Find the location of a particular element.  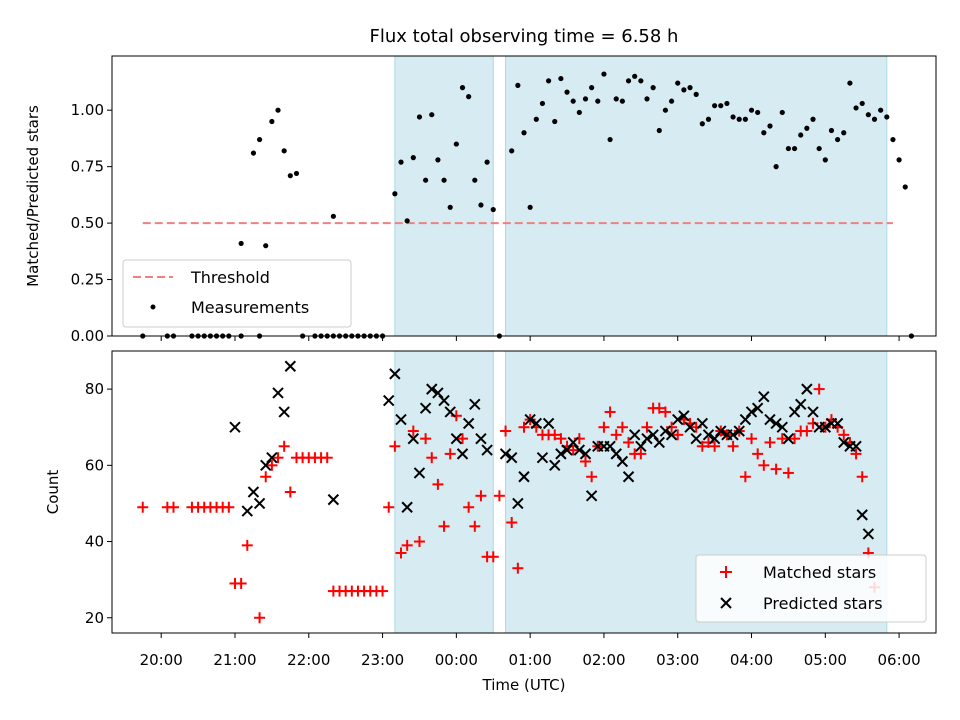

x-tick-label: 23:00 is located at coordinates (382, 660).